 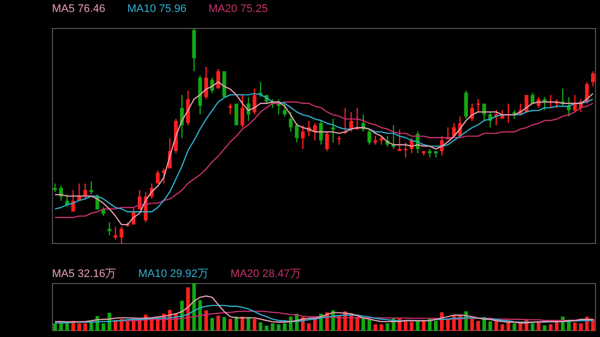 I want to click on text: MA10 75.96, so click(x=157, y=9).